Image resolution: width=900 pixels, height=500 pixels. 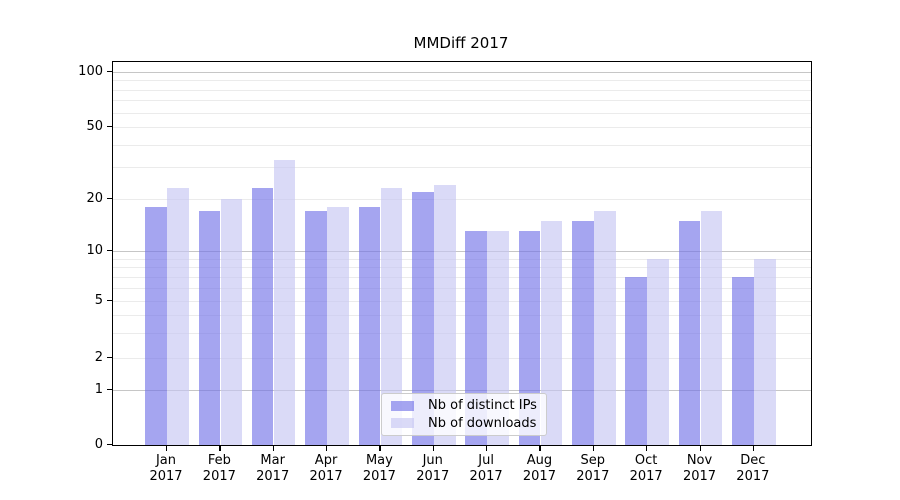 I want to click on legend-item: Nb of downloads, so click(x=468, y=423).